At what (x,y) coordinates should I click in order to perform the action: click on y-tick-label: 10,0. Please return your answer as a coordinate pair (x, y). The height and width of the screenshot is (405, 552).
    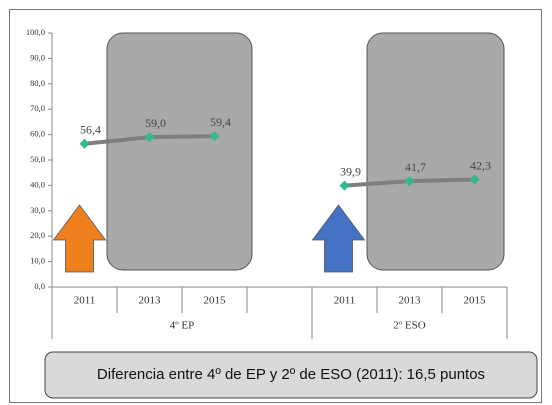
    Looking at the image, I should click on (37, 261).